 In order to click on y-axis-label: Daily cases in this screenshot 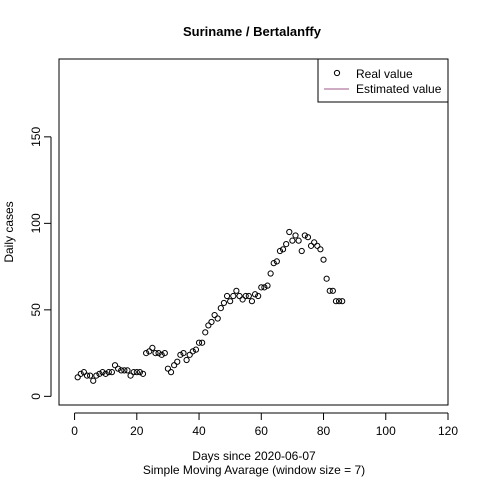, I will do `click(9, 231)`.